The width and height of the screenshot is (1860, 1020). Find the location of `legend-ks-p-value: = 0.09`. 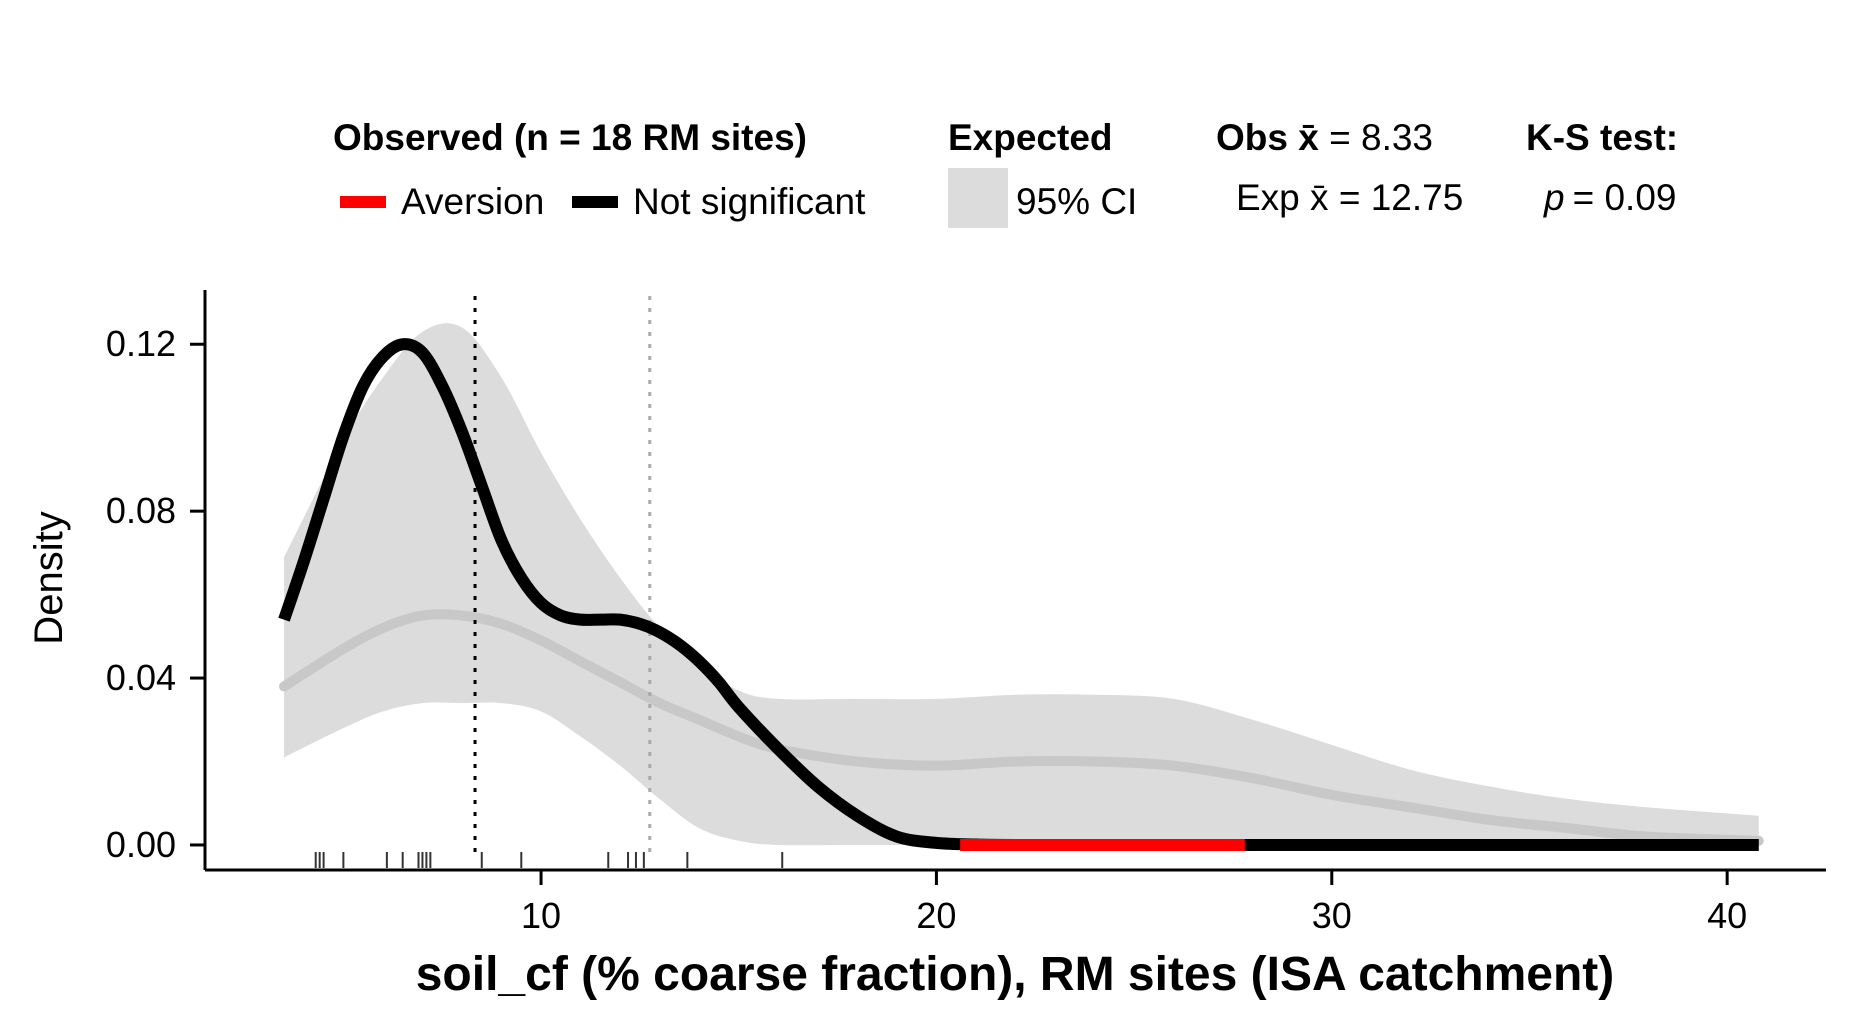

legend-ks-p-value: = 0.09 is located at coordinates (1625, 197).